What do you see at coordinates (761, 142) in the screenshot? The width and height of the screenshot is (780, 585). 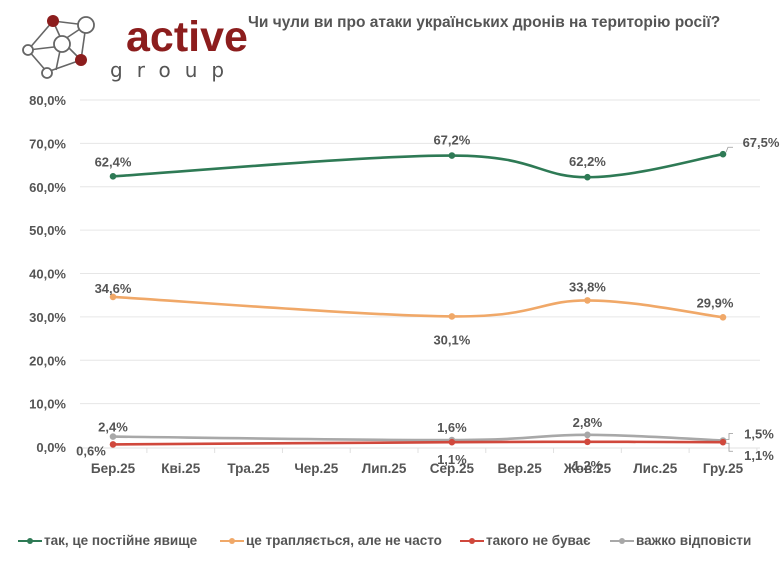 I see `data-label: 67,5%` at bounding box center [761, 142].